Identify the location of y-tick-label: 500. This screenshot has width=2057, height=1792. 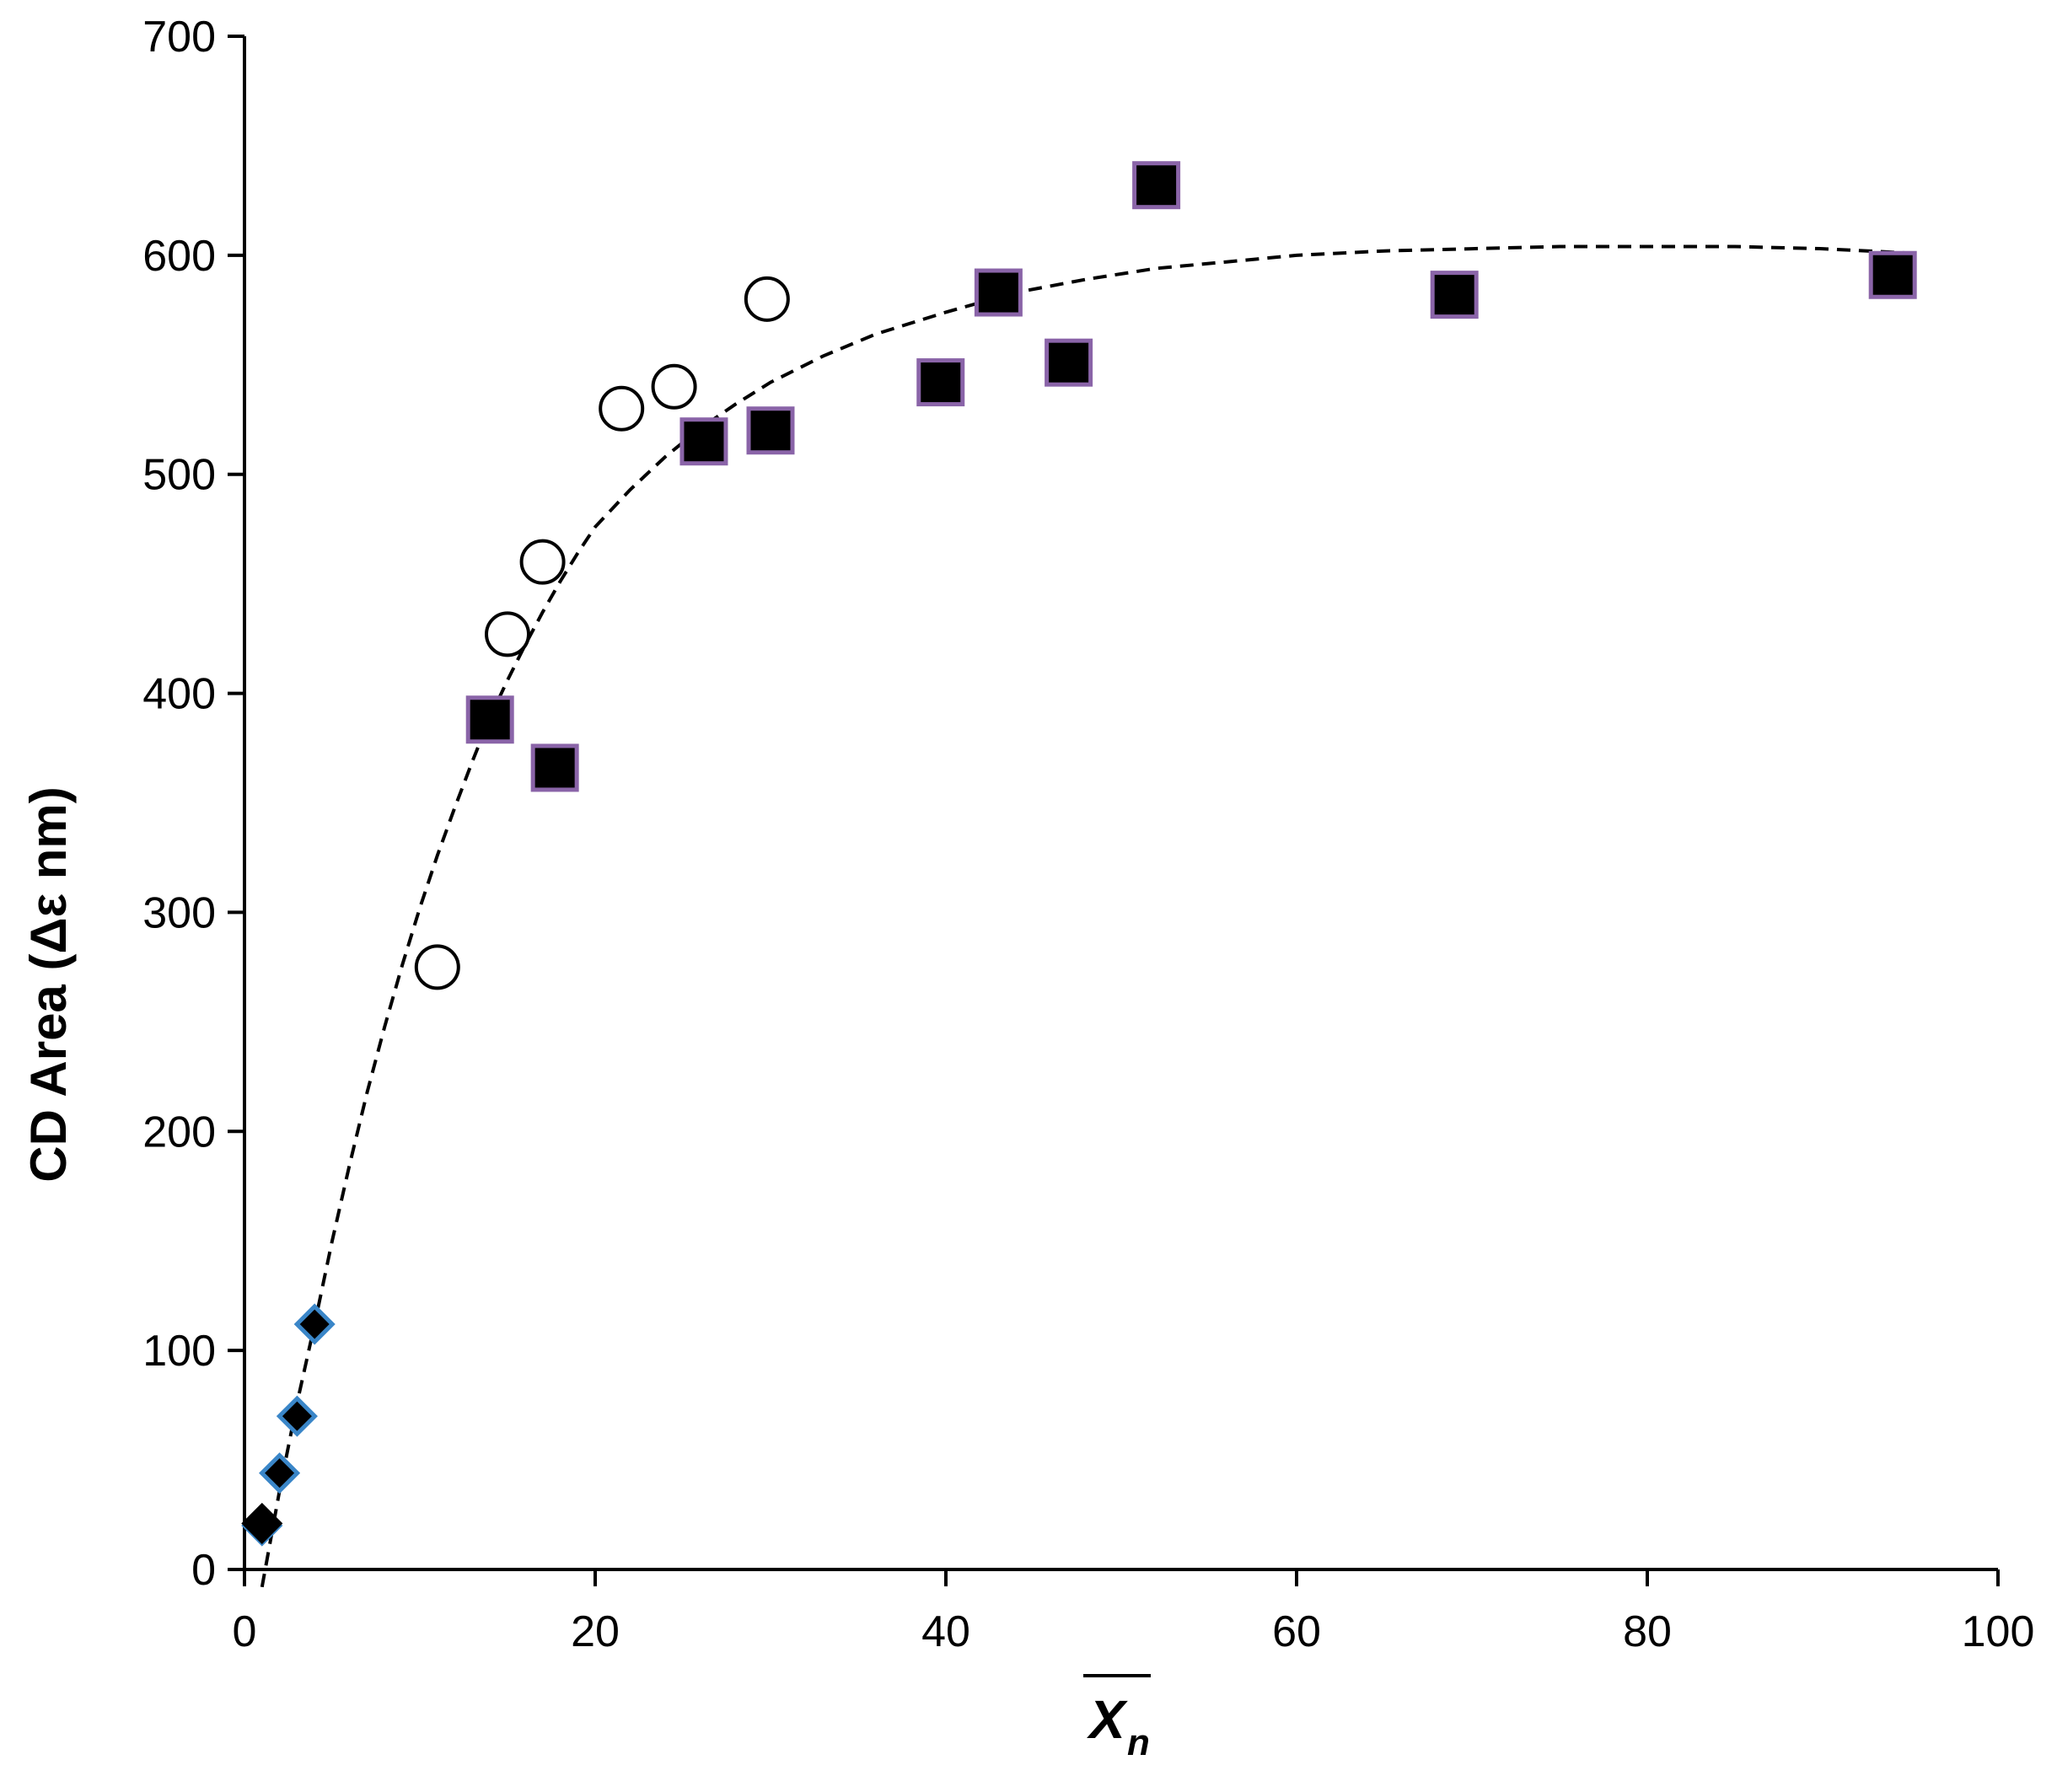
(179, 476).